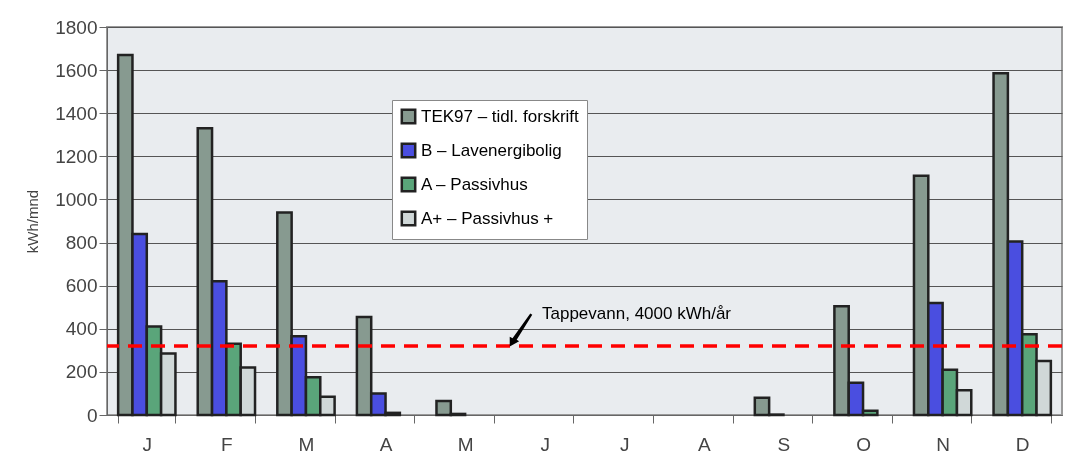  I want to click on x-tick-label: O, so click(863, 443).